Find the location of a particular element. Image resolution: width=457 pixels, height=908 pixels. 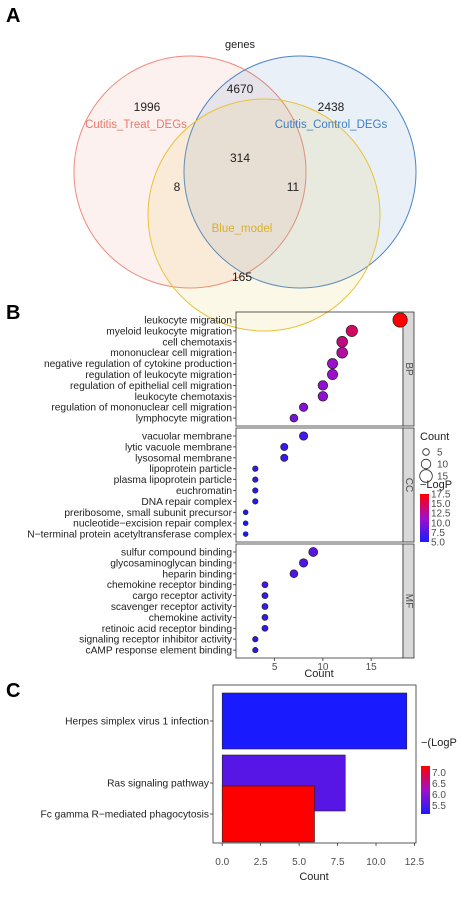

term-label: retinoic acid receptor binding is located at coordinates (167, 629).